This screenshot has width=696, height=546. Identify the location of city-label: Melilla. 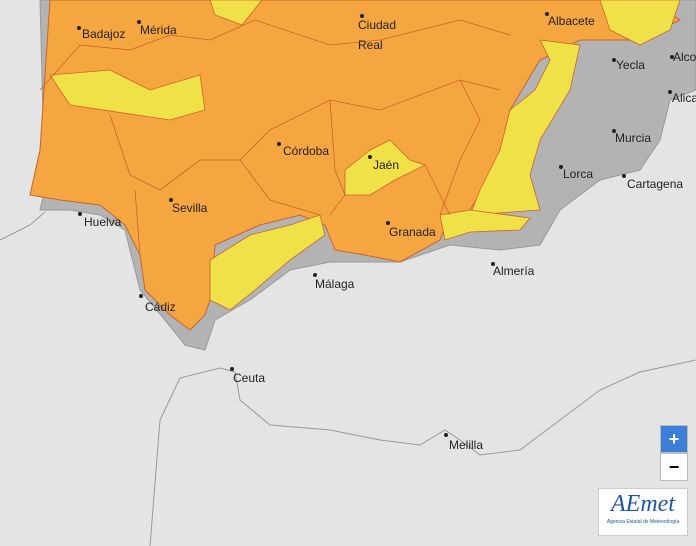
(466, 445).